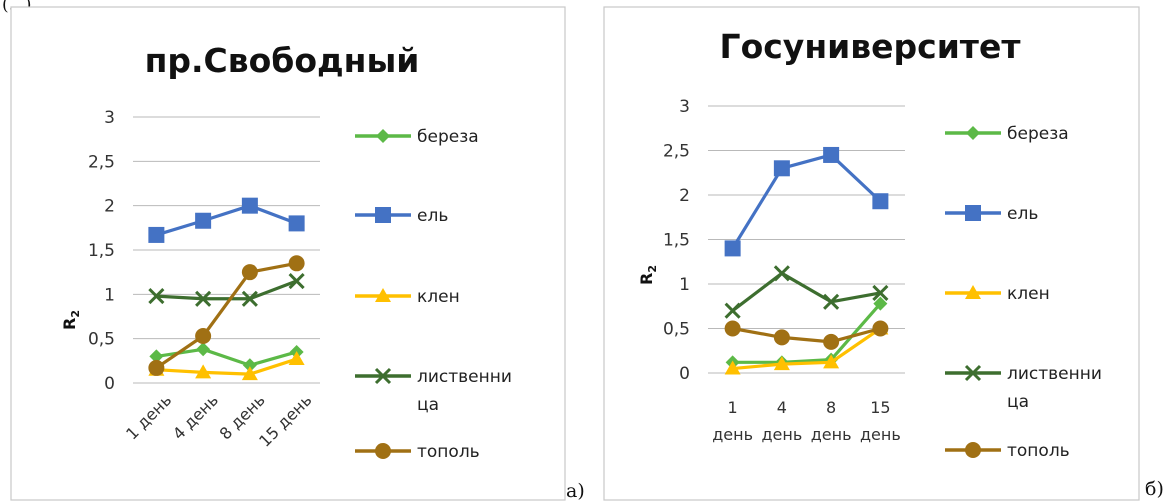  I want to click on panel-label: а), so click(575, 491).